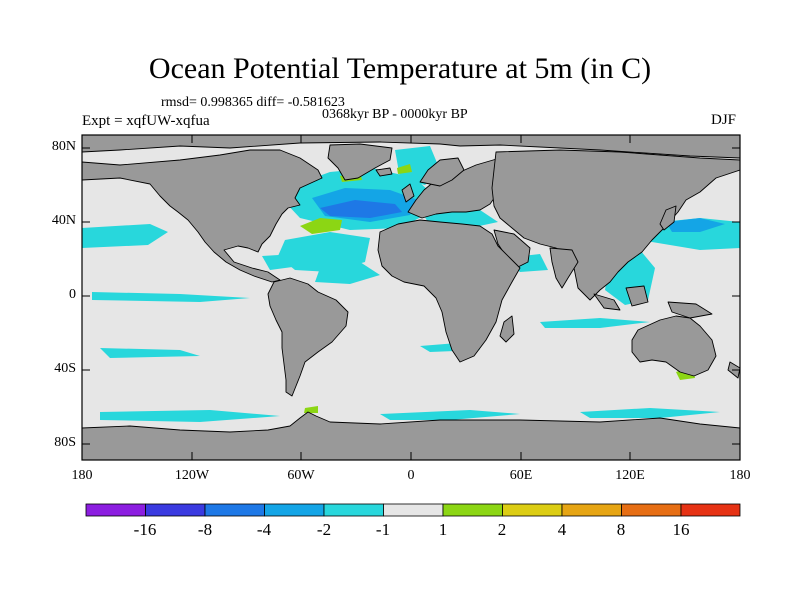  What do you see at coordinates (562, 529) in the screenshot?
I see `colorbar-label-4: 4` at bounding box center [562, 529].